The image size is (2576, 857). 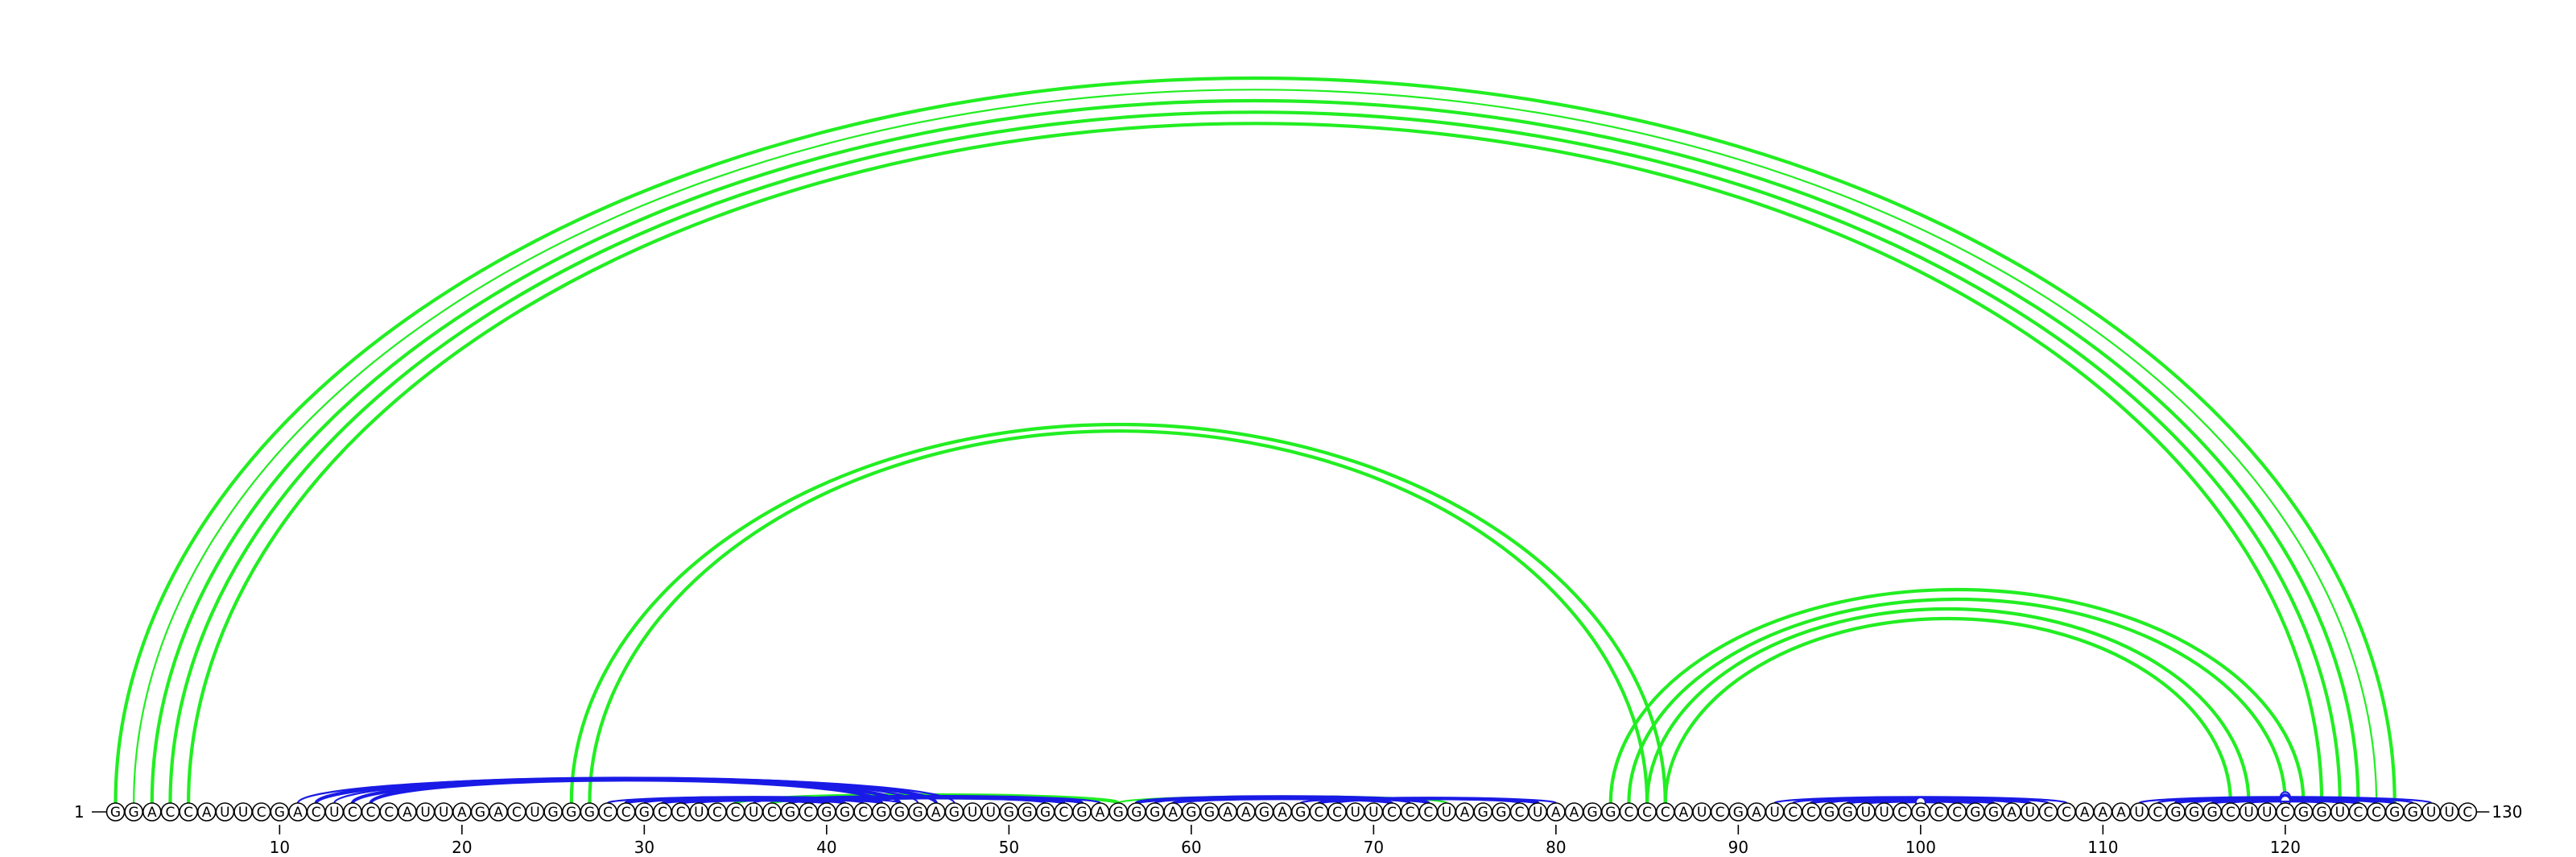 I want to click on position-tick: 10, so click(x=280, y=841).